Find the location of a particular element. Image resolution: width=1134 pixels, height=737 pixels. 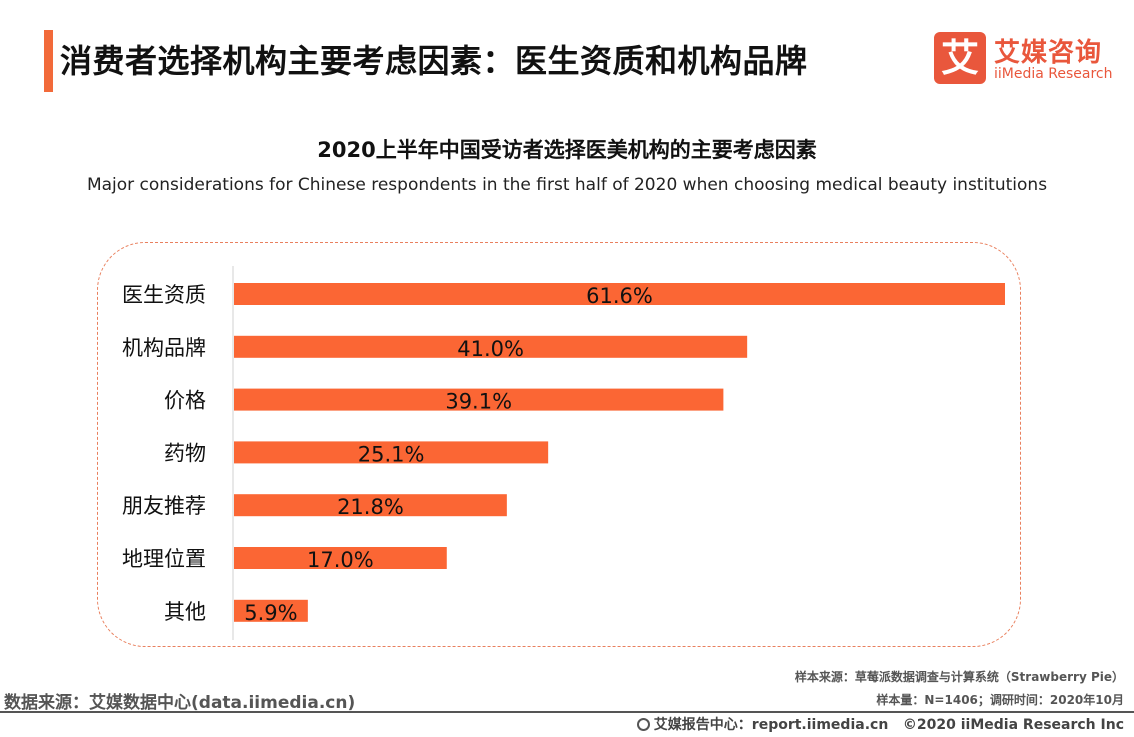

category-label: 地理位置 is located at coordinates (164, 559).